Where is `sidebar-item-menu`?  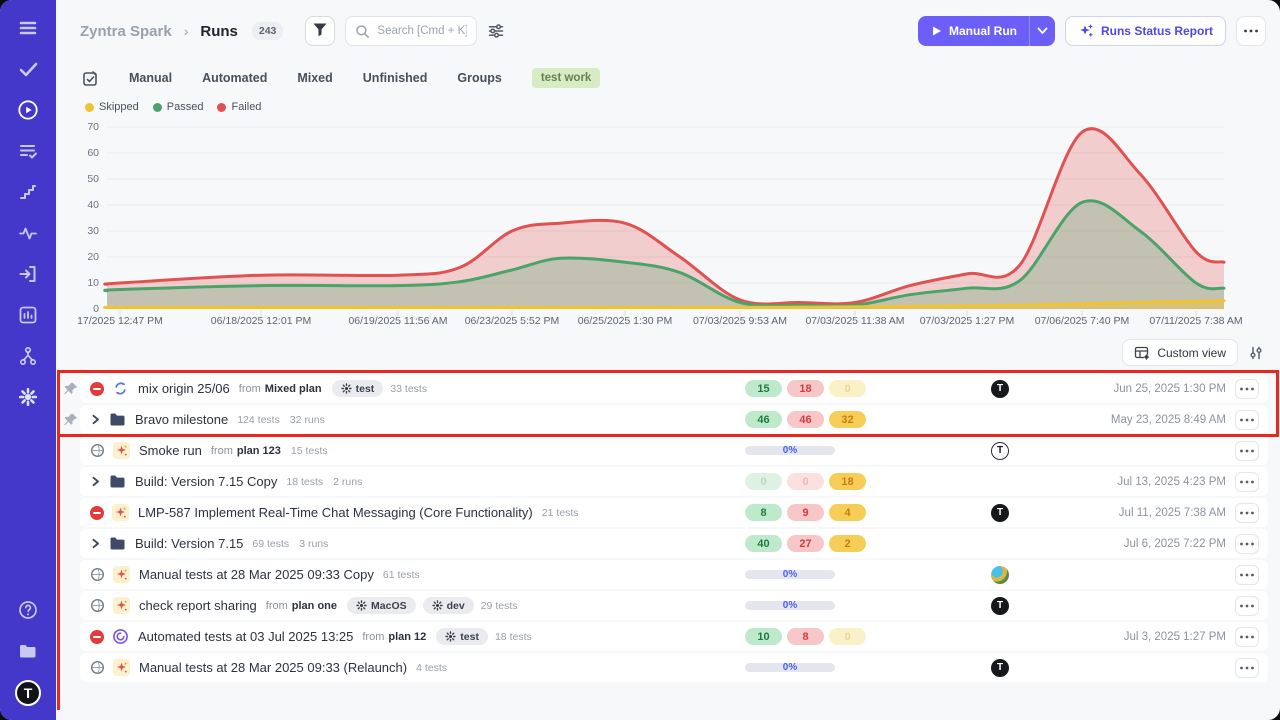
sidebar-item-menu is located at coordinates (28, 28).